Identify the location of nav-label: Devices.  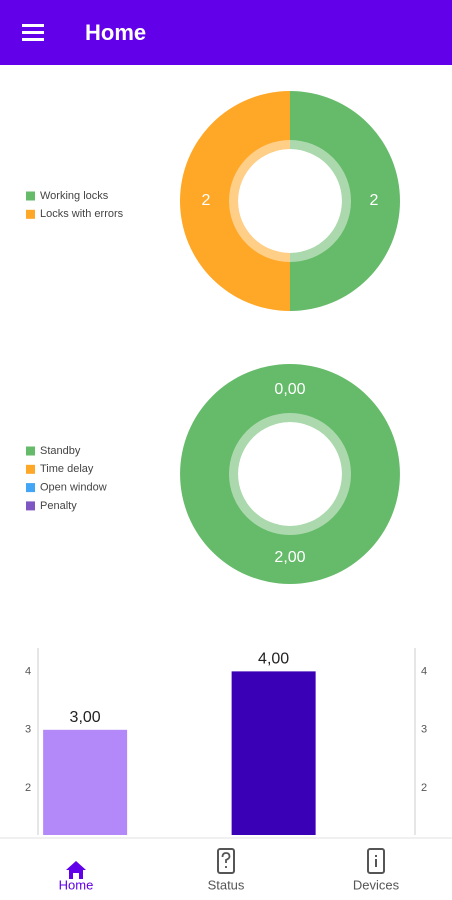
(376, 884).